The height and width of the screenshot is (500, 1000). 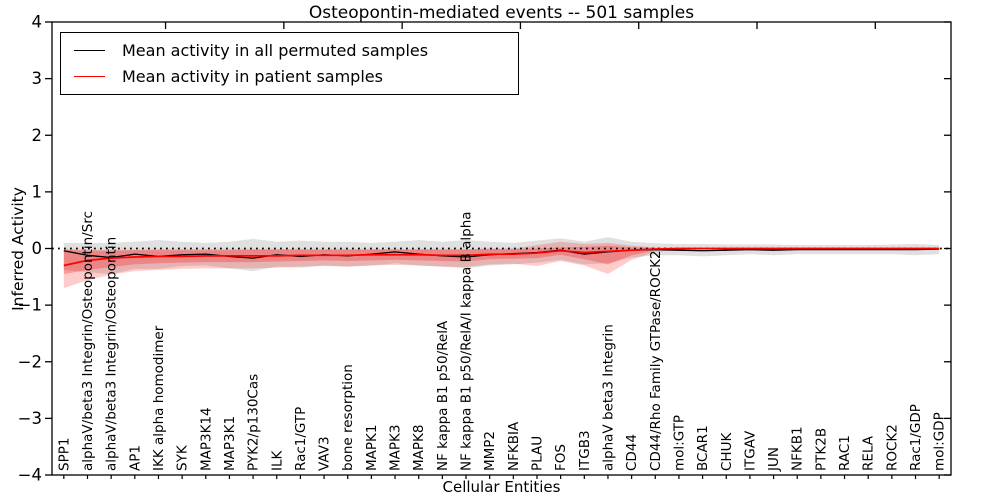 What do you see at coordinates (301, 439) in the screenshot?
I see `x-tick-label: Rac1/GTP` at bounding box center [301, 439].